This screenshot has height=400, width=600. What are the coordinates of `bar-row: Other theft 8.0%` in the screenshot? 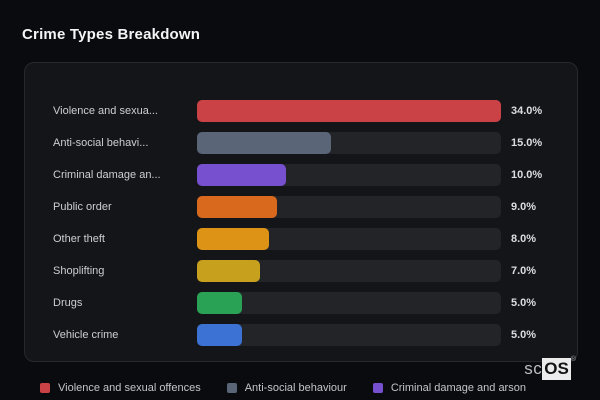 It's located at (304, 239).